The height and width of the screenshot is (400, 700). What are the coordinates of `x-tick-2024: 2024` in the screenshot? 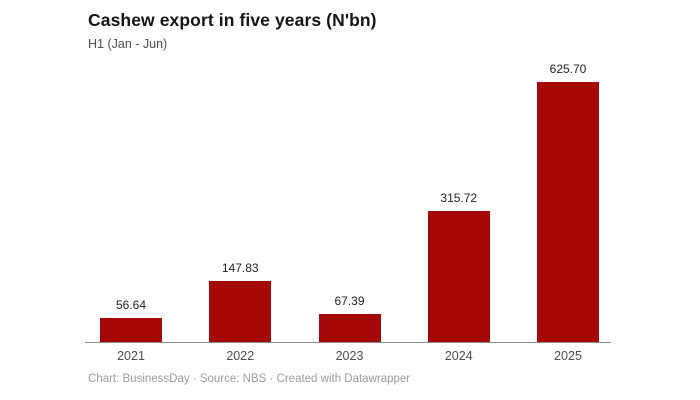 It's located at (458, 356).